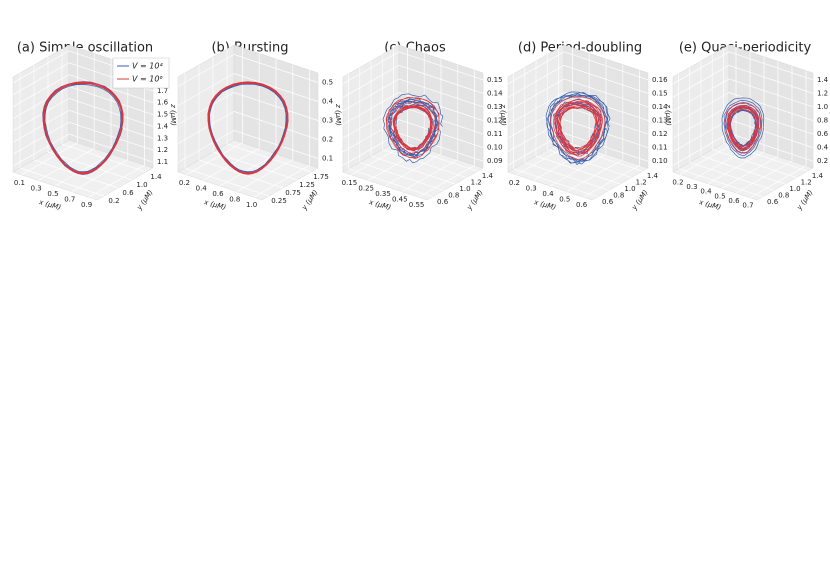  I want to click on z-tick-label: 0.6, so click(823, 134).